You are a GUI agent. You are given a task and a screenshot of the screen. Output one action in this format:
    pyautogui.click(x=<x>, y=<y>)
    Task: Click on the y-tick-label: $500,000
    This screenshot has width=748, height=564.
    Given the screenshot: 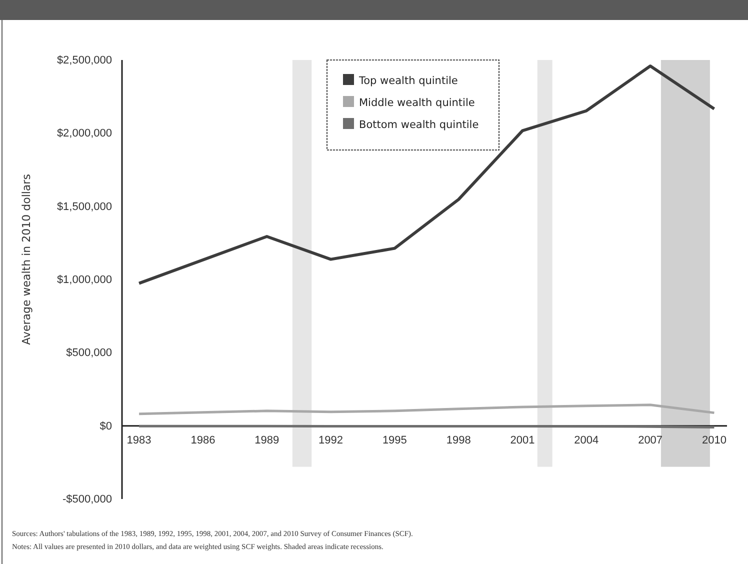 What is the action you would take?
    pyautogui.click(x=89, y=353)
    